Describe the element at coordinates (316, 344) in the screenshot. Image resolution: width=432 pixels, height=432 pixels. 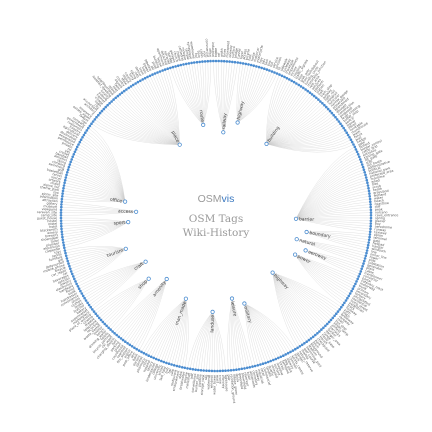
I see `leaf-label: pitch` at that location.